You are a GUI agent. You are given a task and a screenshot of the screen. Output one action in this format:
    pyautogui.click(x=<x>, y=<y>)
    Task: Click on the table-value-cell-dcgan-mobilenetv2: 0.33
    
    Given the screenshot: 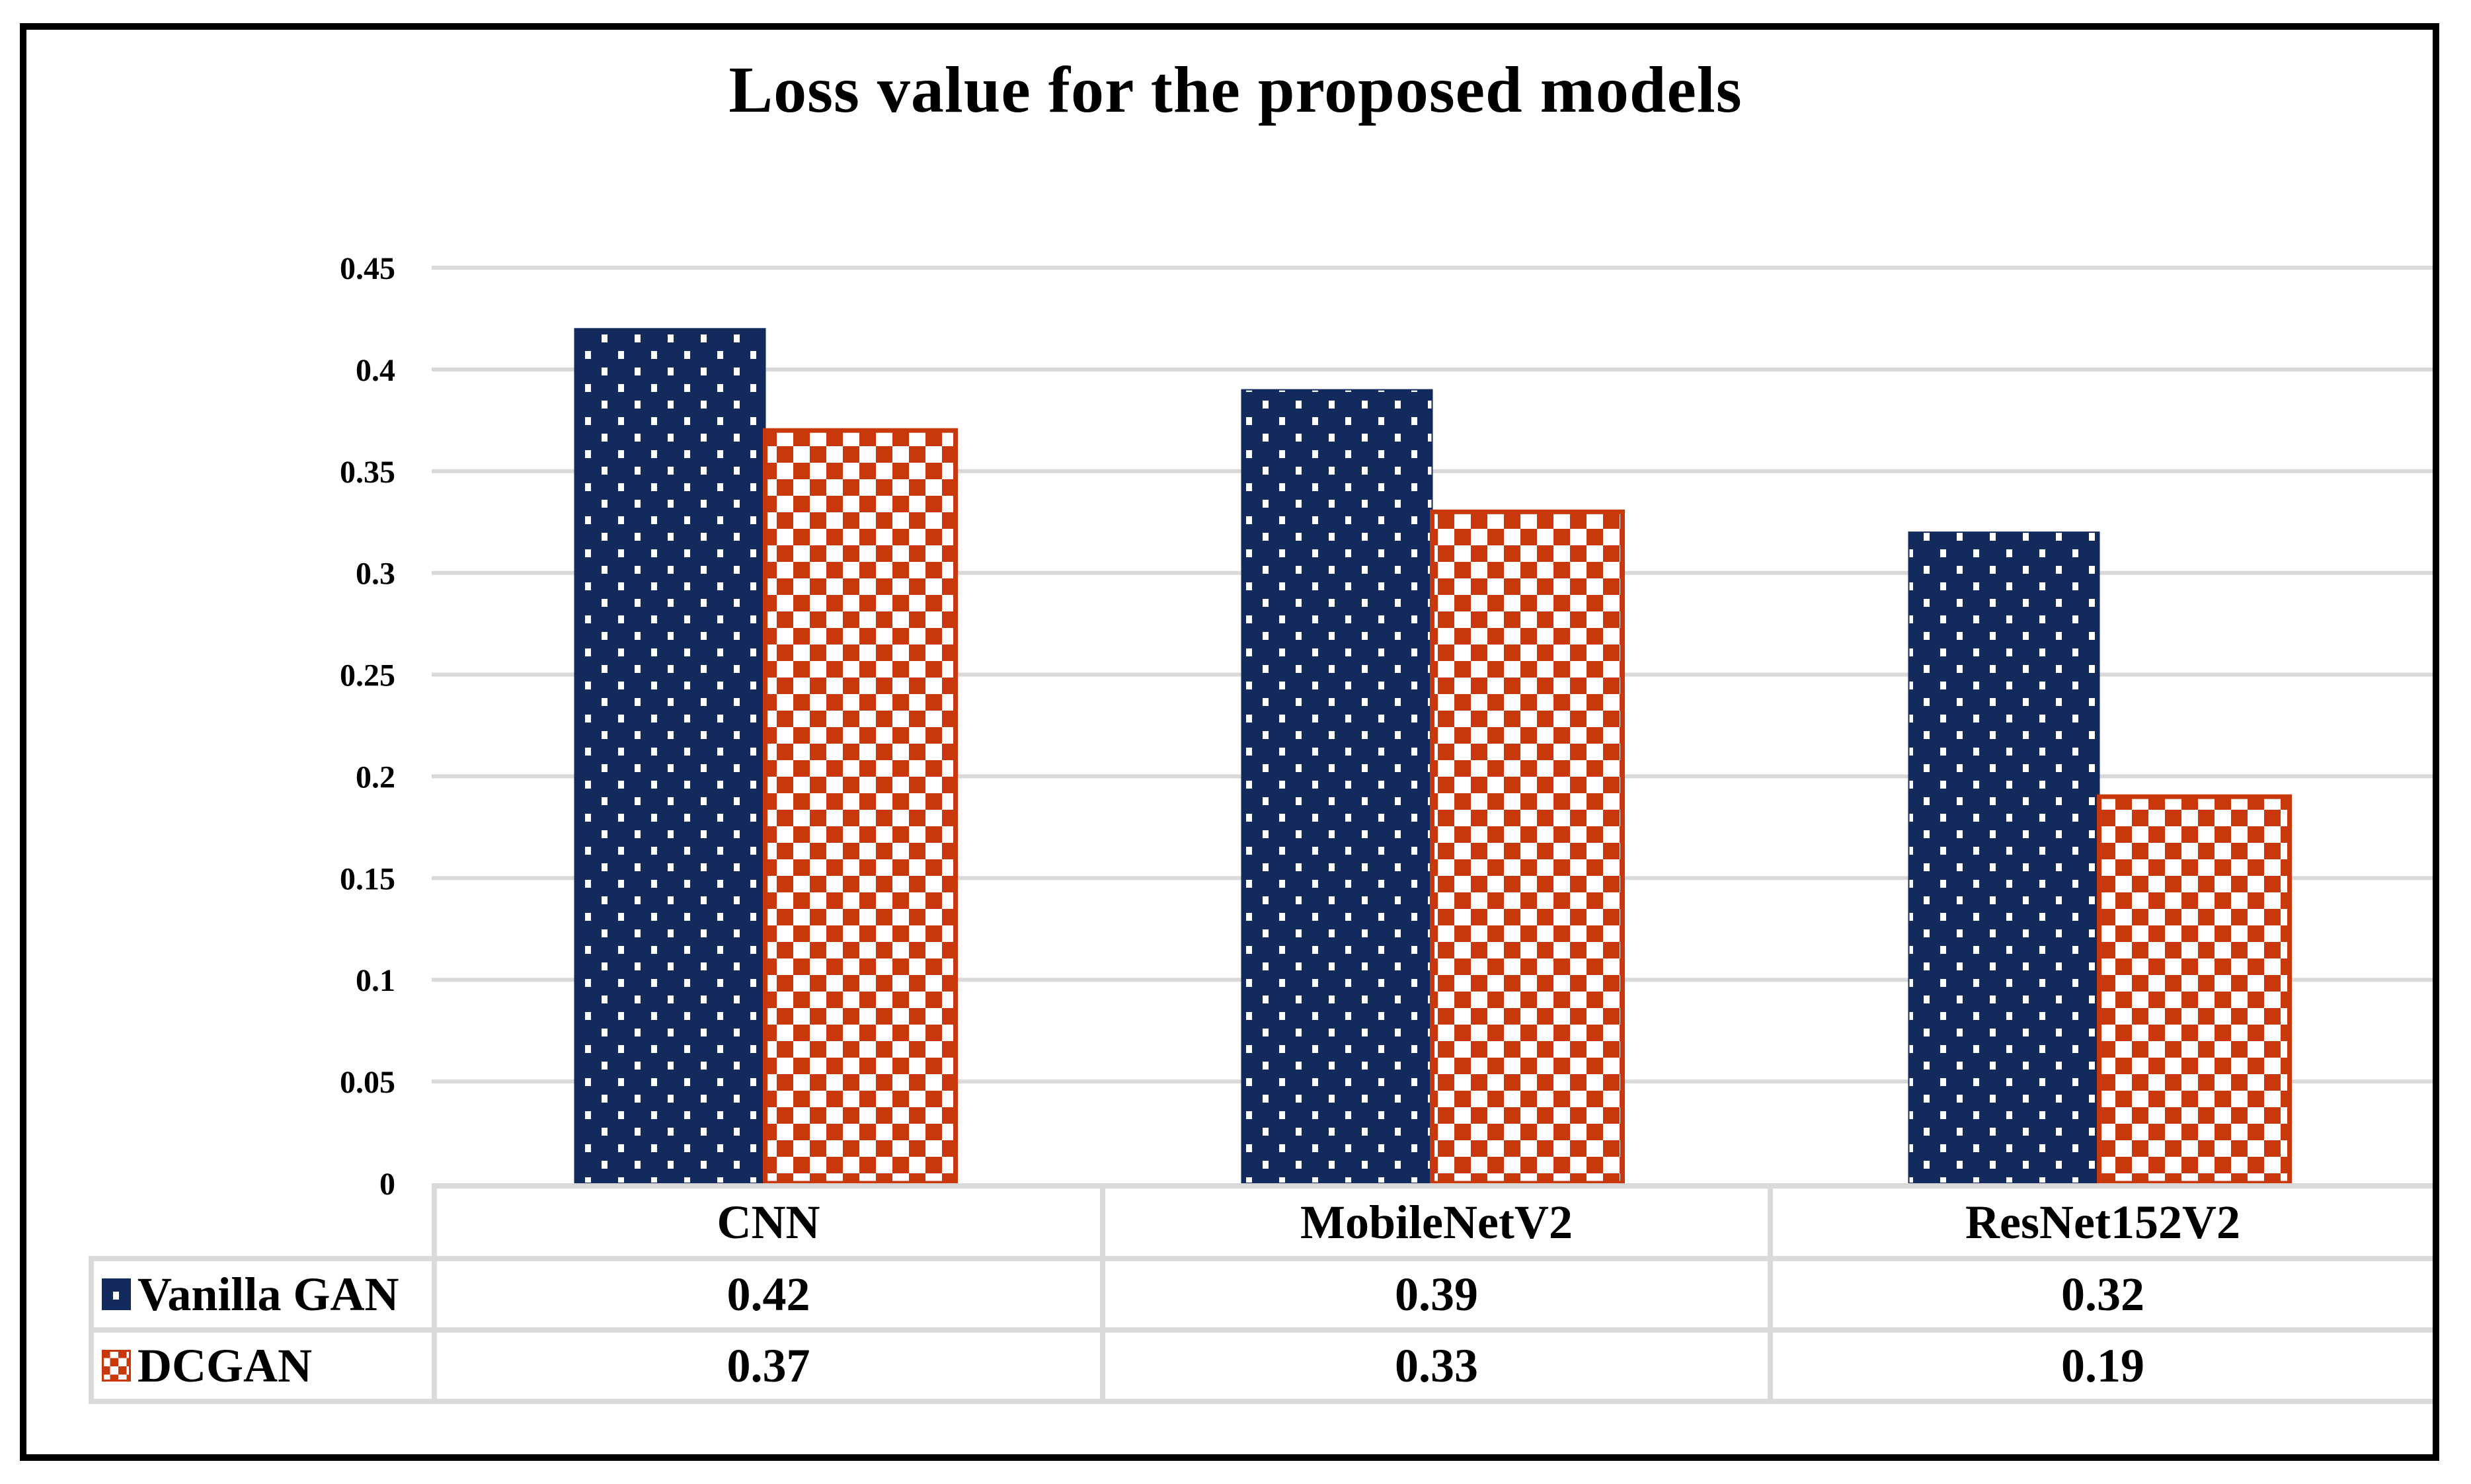 What is the action you would take?
    pyautogui.click(x=1434, y=1366)
    